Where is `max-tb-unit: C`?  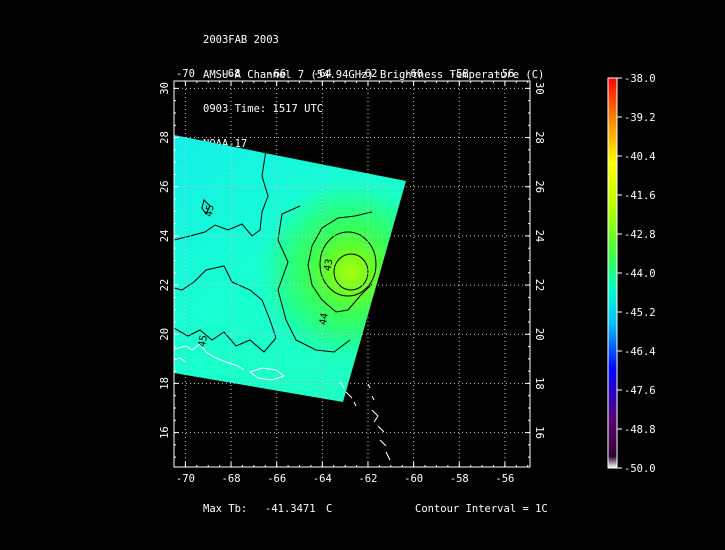
max-tb-unit: C is located at coordinates (329, 509).